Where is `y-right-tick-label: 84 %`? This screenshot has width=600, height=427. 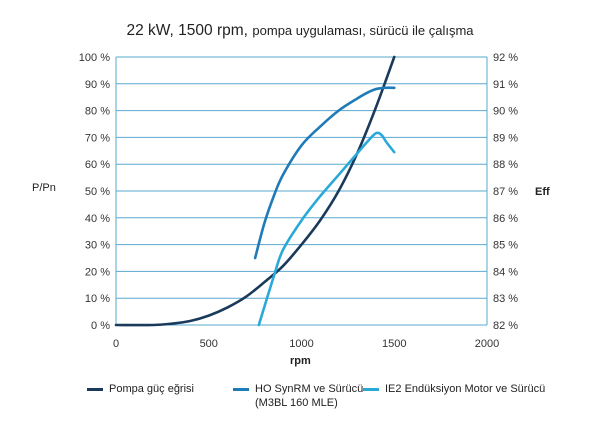
y-right-tick-label: 84 % is located at coordinates (505, 272).